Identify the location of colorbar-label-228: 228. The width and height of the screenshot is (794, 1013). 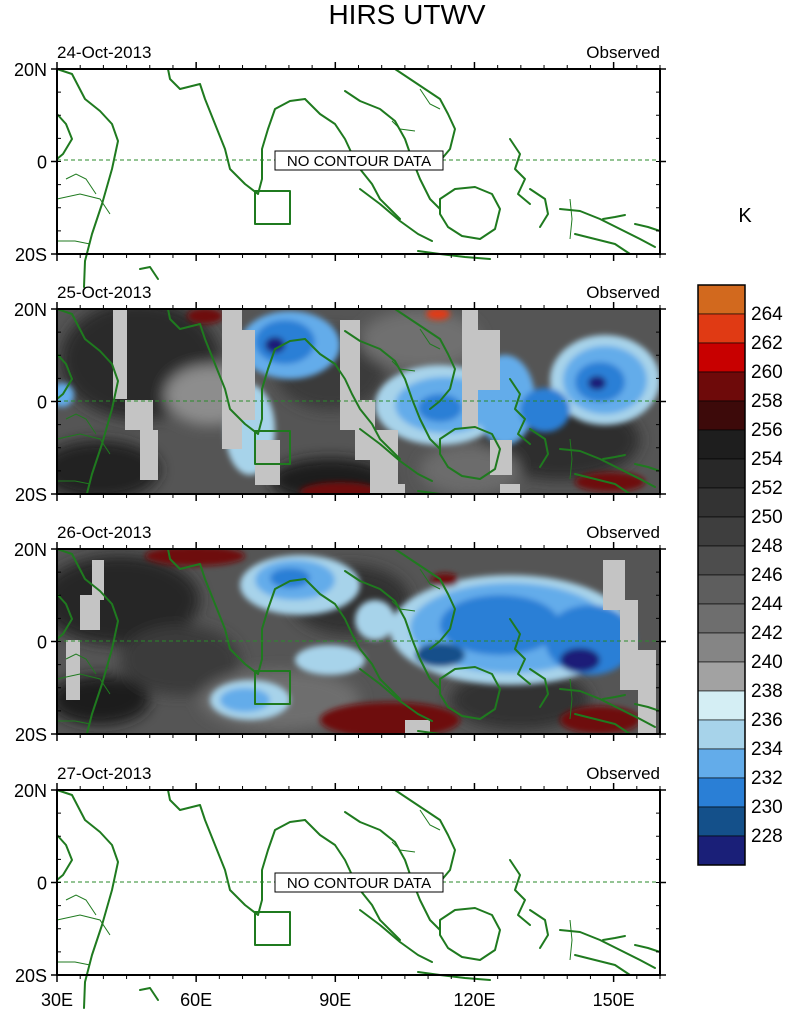
(767, 836).